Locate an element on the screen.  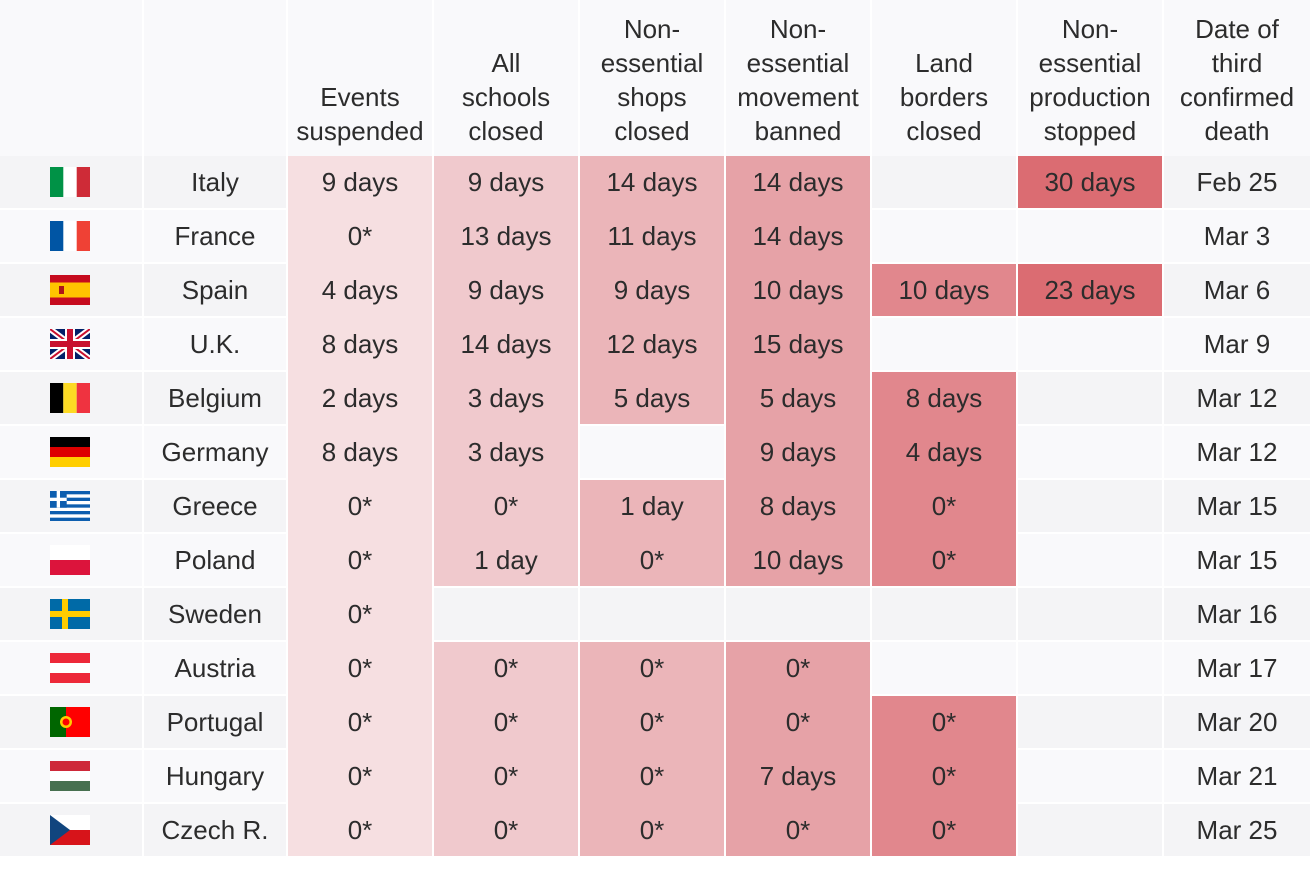
cell-portugal-5: 0* is located at coordinates (944, 722).